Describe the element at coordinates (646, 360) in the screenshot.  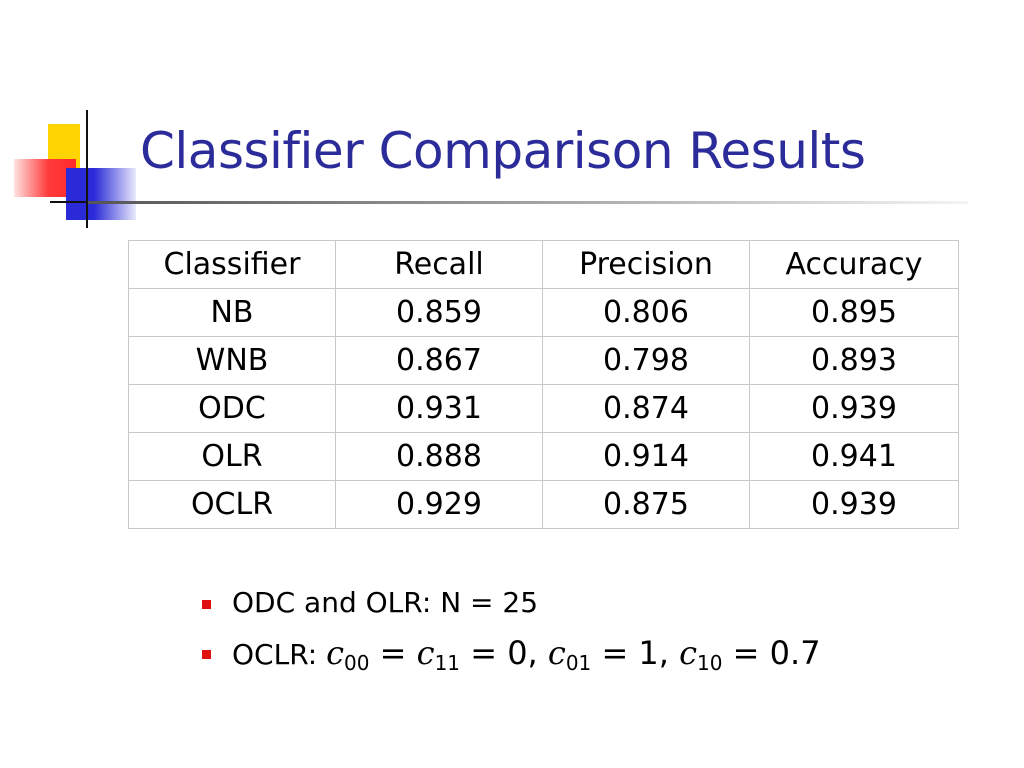
I see `cell-precision: 0.798` at that location.